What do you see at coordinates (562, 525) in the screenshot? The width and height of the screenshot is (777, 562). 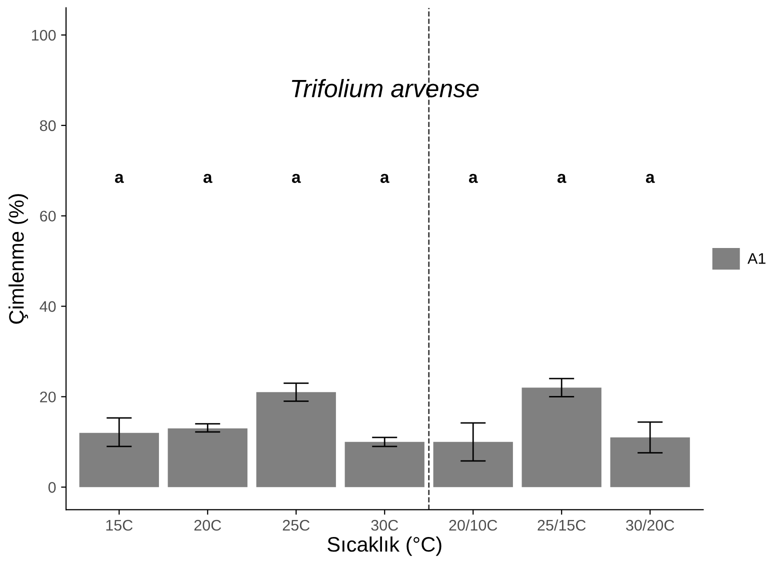 I see `x-tick-label: 25/15C` at bounding box center [562, 525].